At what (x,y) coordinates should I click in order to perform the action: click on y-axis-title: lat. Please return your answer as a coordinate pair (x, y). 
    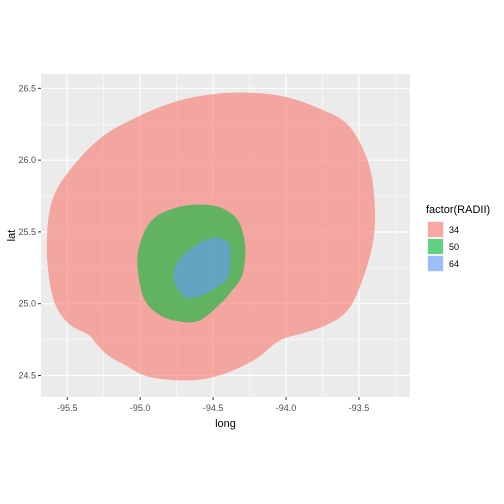
    Looking at the image, I should click on (12, 236).